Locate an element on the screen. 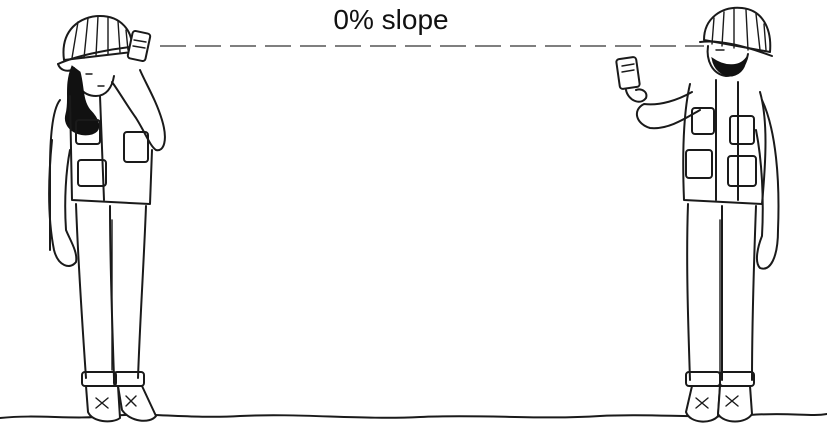  right-vest-pocket-upper is located at coordinates (703, 121).